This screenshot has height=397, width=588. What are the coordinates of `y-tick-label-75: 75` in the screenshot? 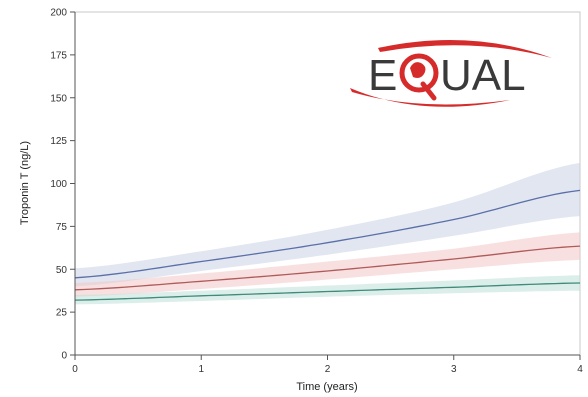 It's located at (62, 227).